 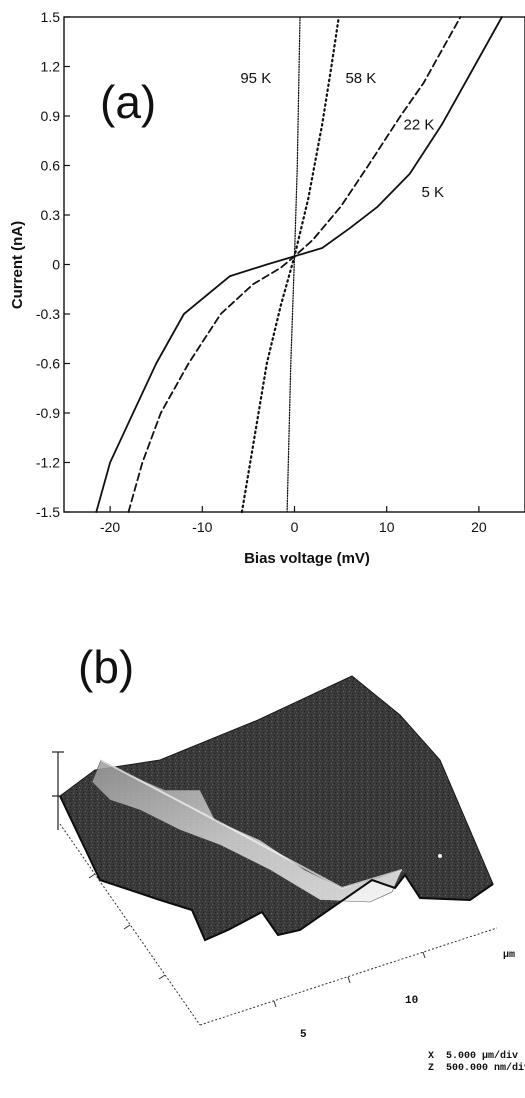 I want to click on series-annotation: 95 K, so click(x=255, y=78).